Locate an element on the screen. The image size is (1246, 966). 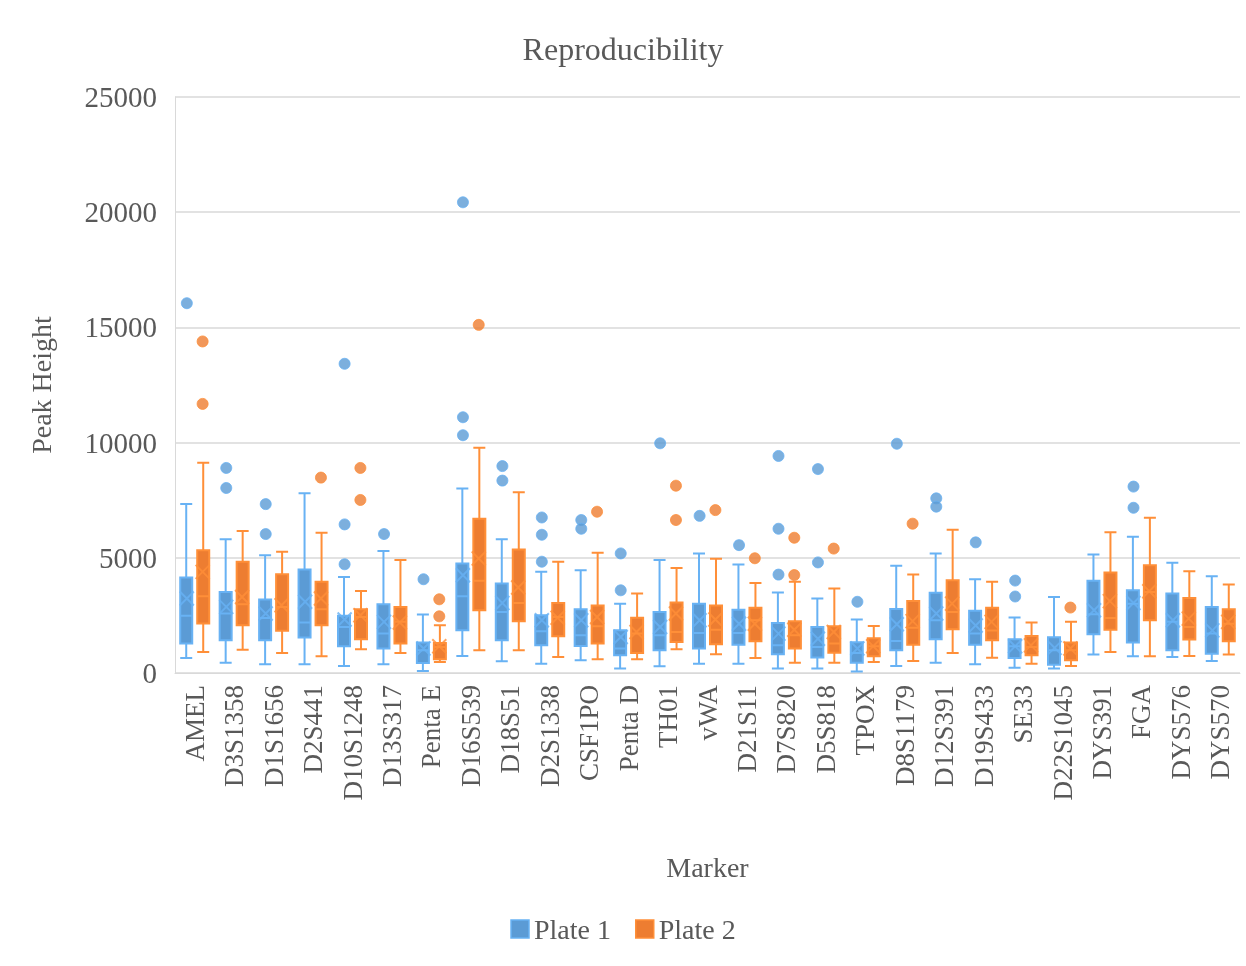
x-tick-label: D5S818 is located at coordinates (825, 729).